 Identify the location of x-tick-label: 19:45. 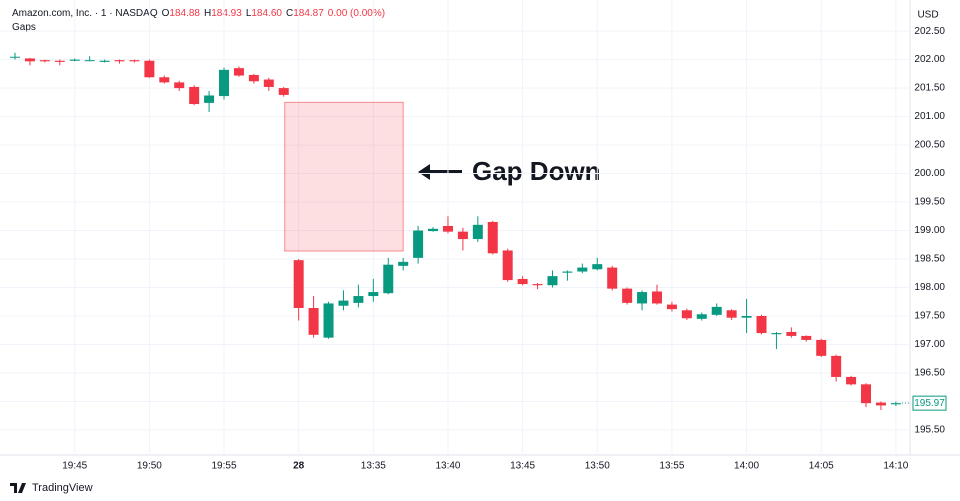
(74, 466).